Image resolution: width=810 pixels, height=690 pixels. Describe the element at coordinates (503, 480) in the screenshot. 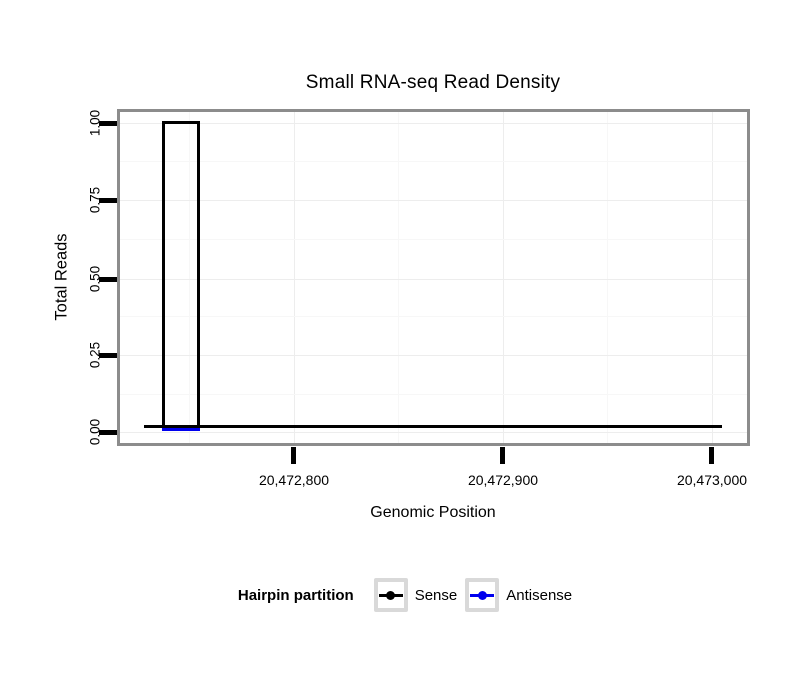

I see `x-tick-label: 20,472,900` at that location.